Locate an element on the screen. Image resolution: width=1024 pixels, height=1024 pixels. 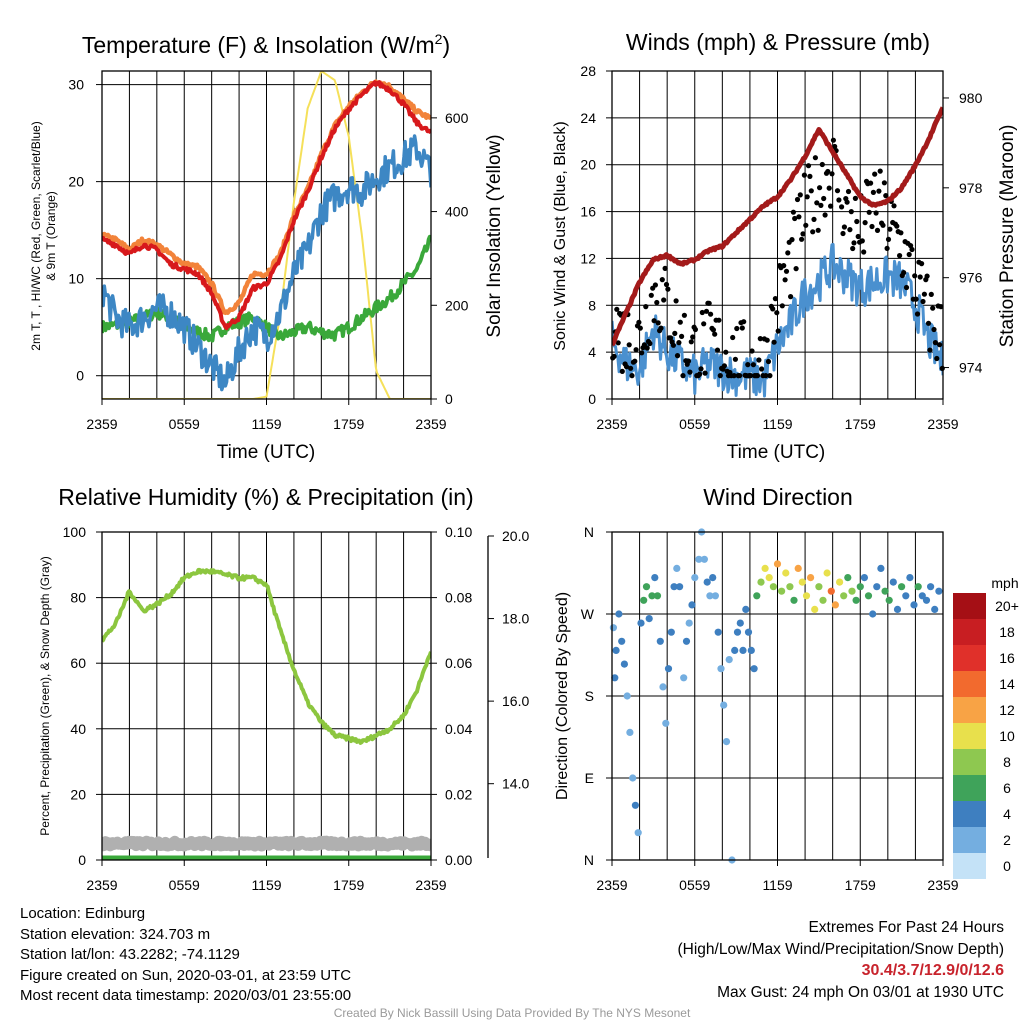
y-tick-label: 30 is located at coordinates (76, 85).